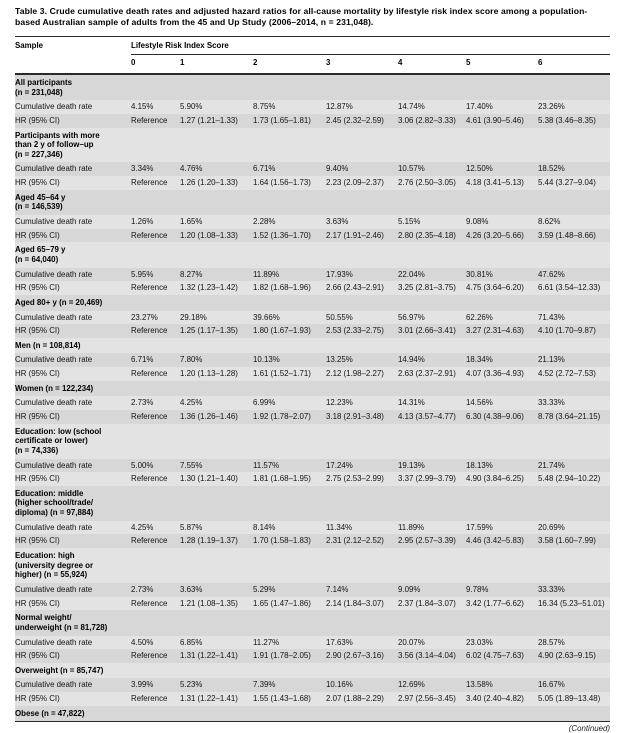  I want to click on hr-cell: 8.78 (3.64–21.15), so click(574, 416).